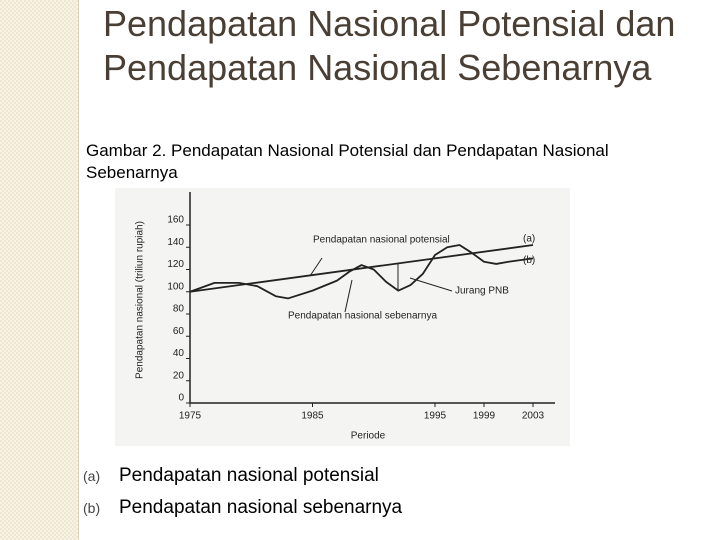 Image resolution: width=720 pixels, height=540 pixels. Describe the element at coordinates (175, 220) in the screenshot. I see `y-tick-label: 160` at that location.